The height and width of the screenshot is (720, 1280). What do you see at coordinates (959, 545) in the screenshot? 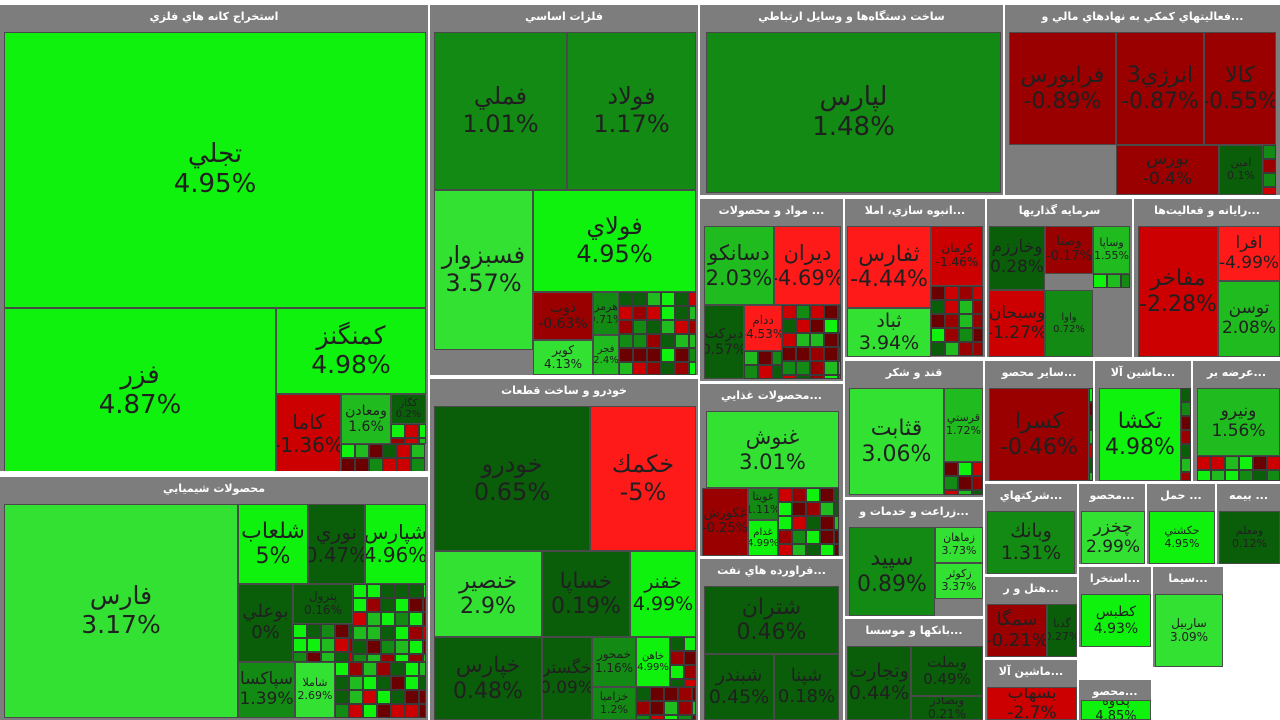
I see `stock-tile: زماهان 3.73%` at bounding box center [959, 545].